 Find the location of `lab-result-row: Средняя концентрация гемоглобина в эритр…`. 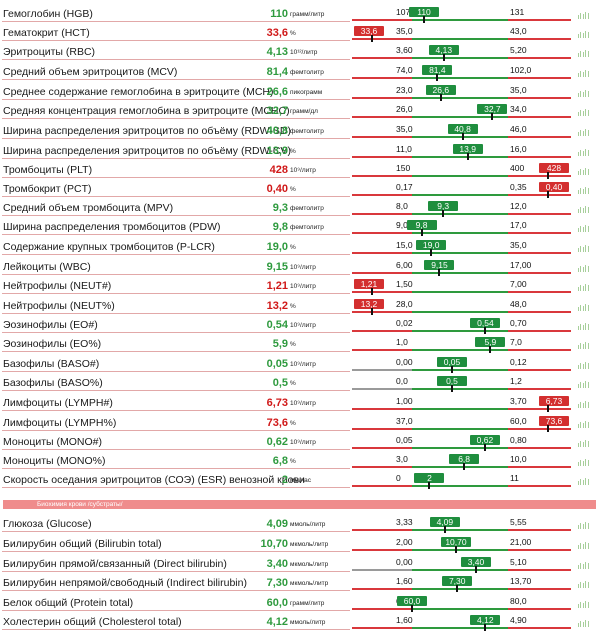

lab-result-row: Средняя концентрация гемоглобина в эритр… is located at coordinates (300, 110).